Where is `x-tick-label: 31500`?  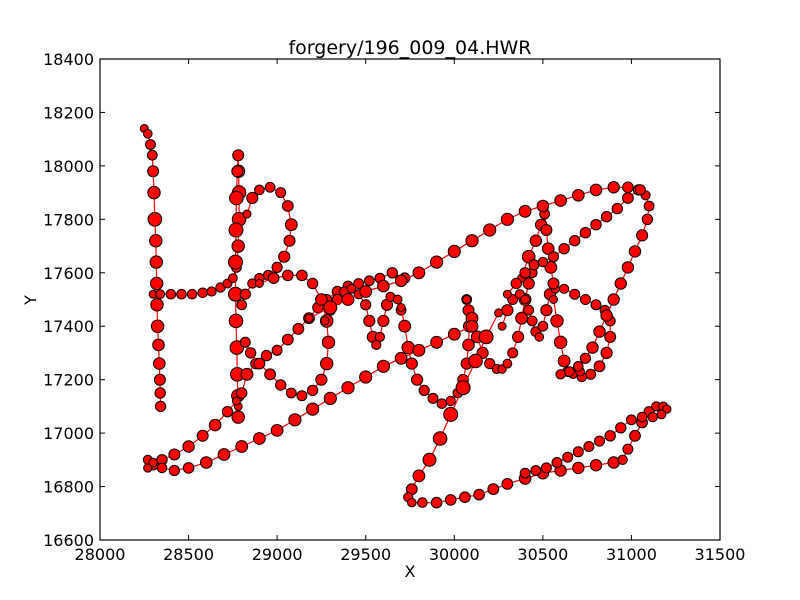
x-tick-label: 31500 is located at coordinates (720, 554).